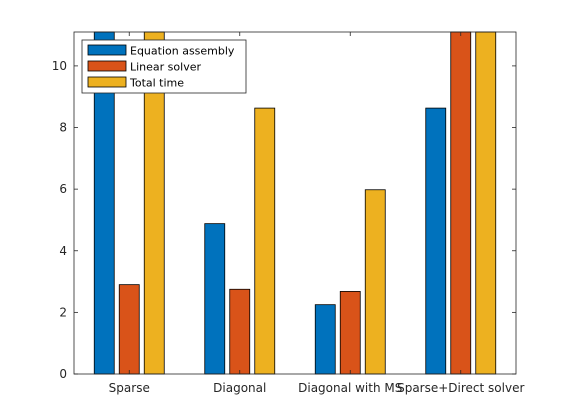  What do you see at coordinates (156, 83) in the screenshot?
I see `legend-label-3: Total time` at bounding box center [156, 83].